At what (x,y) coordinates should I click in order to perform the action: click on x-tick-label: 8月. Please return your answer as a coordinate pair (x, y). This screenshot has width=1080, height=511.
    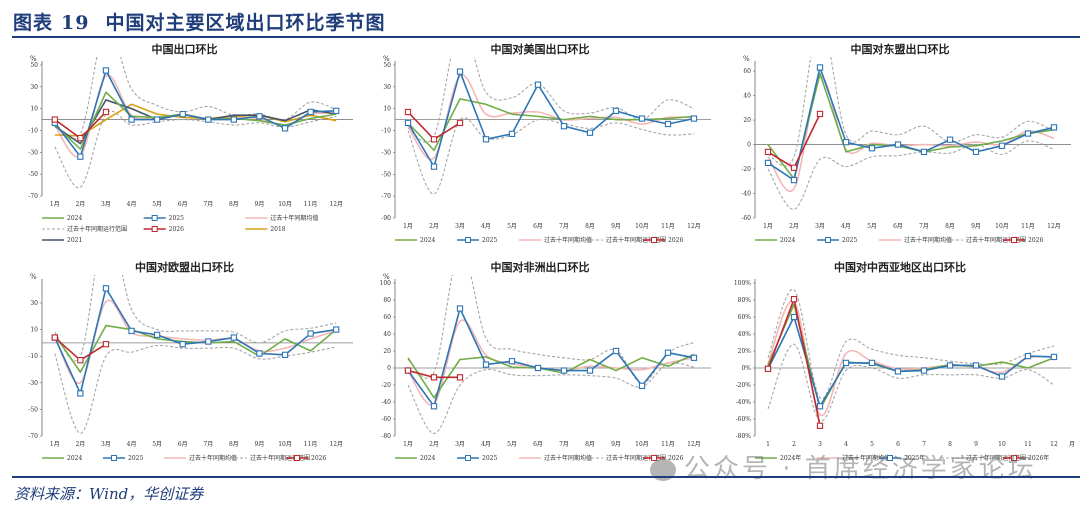
    Looking at the image, I should click on (590, 444).